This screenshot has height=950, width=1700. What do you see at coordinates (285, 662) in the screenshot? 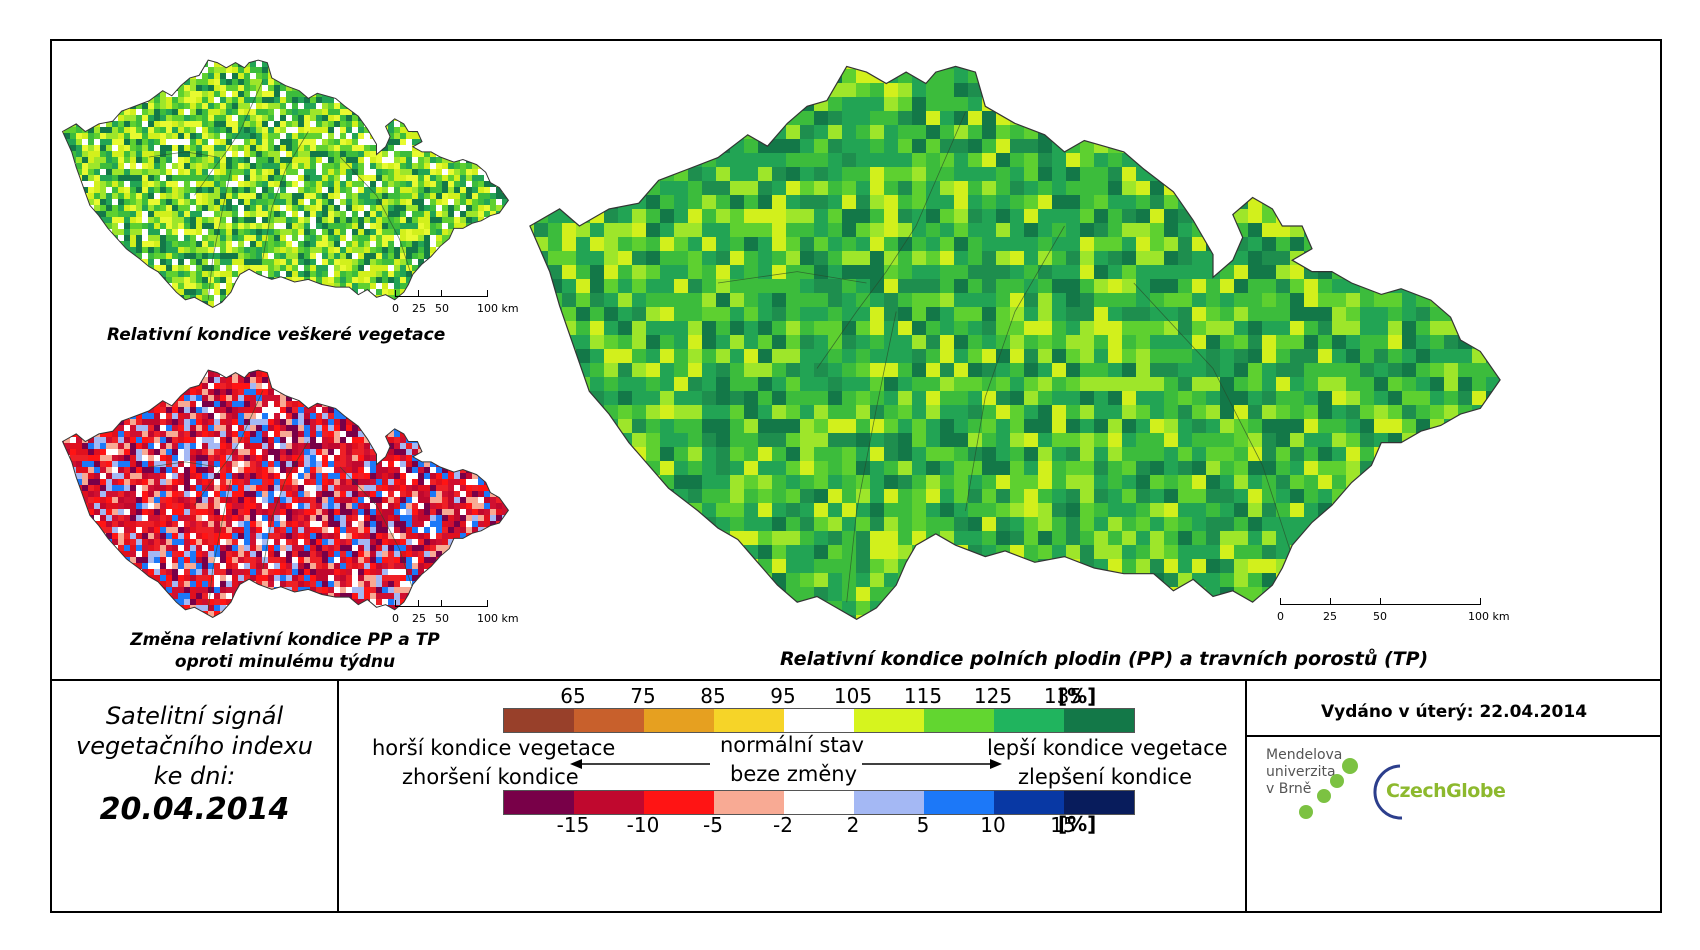
I see `change-map-caption-line2: oproti minulému týdnu` at bounding box center [285, 662].